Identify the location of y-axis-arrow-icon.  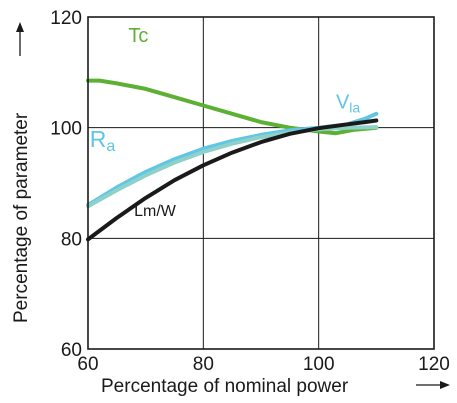
(20, 27).